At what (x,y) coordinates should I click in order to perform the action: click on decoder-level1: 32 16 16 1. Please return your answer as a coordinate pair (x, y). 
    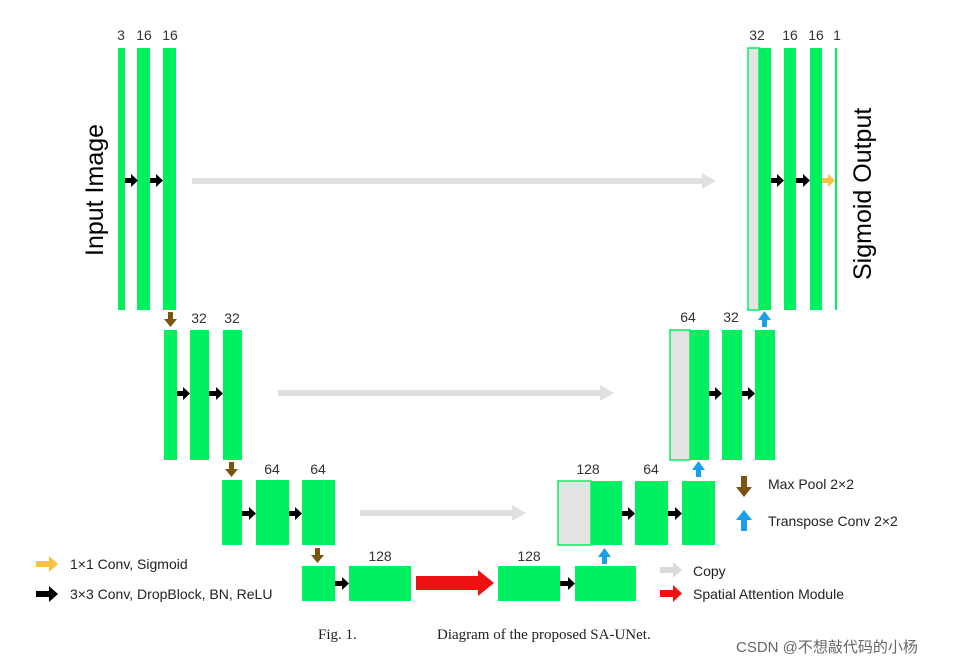
    Looking at the image, I should click on (794, 169).